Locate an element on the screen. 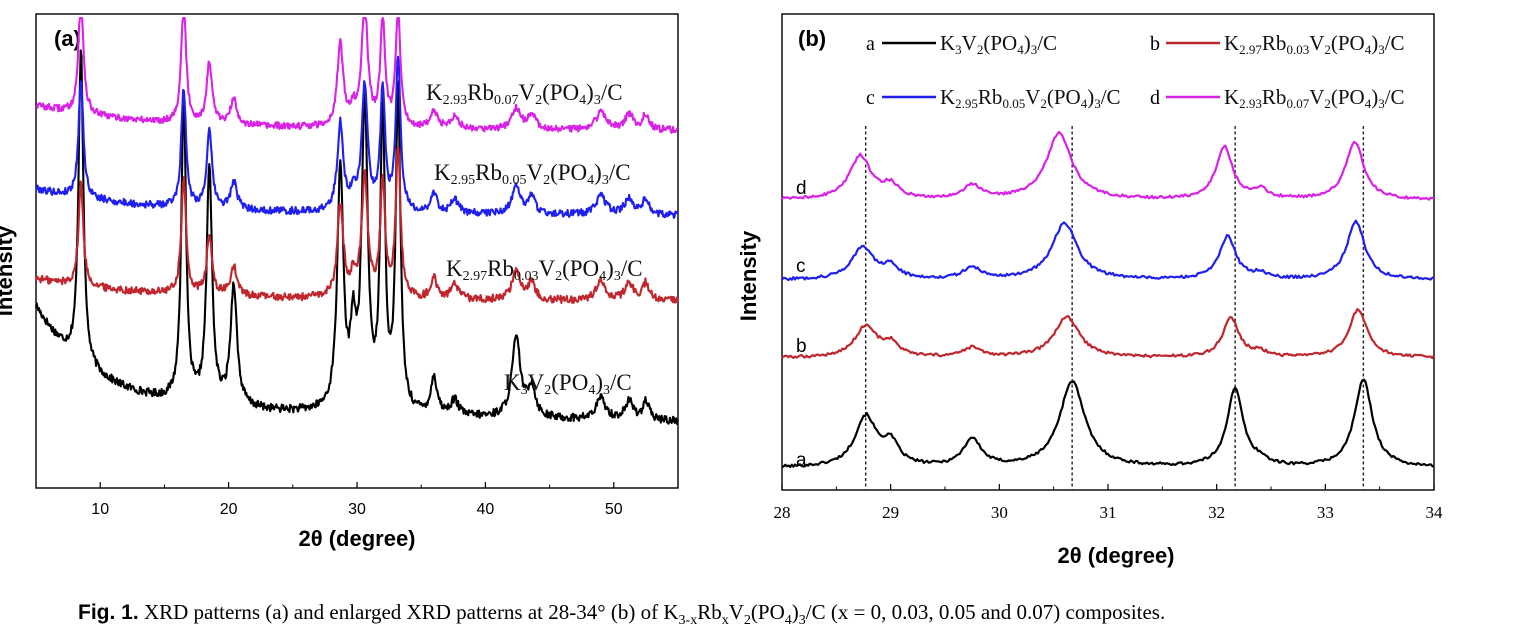  series-annotation: K3V2(PO4)3/C is located at coordinates (568, 384).